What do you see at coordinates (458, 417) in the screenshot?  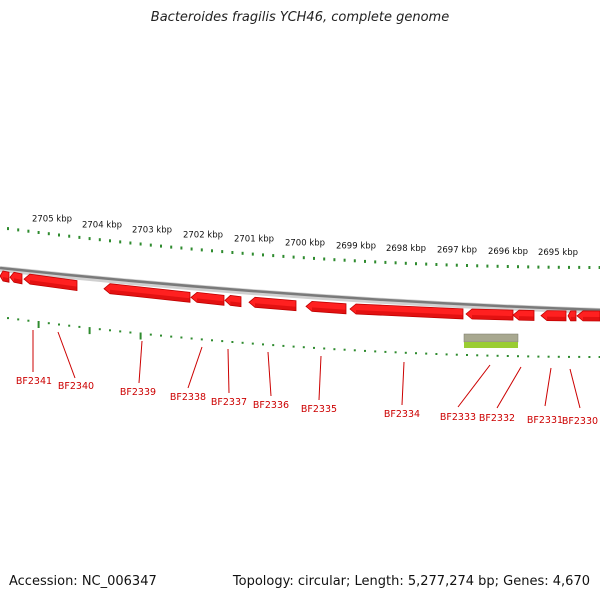 I see `gene-label: BF2333` at bounding box center [458, 417].